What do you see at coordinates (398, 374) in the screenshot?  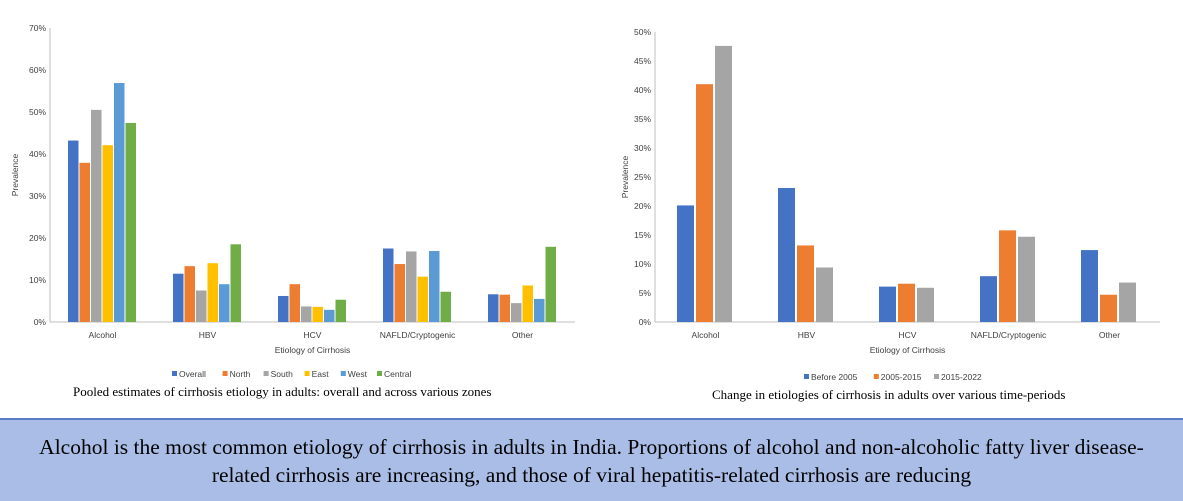 I see `legend-label: Central` at bounding box center [398, 374].